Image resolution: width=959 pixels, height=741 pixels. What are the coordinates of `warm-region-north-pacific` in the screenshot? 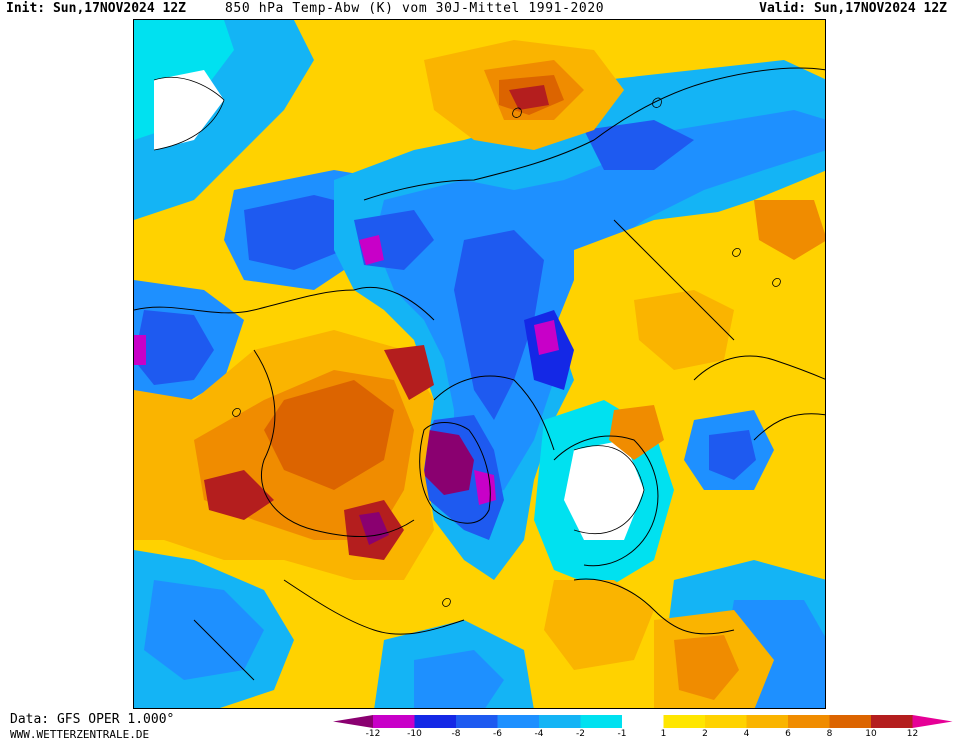 It's located at (524, 95).